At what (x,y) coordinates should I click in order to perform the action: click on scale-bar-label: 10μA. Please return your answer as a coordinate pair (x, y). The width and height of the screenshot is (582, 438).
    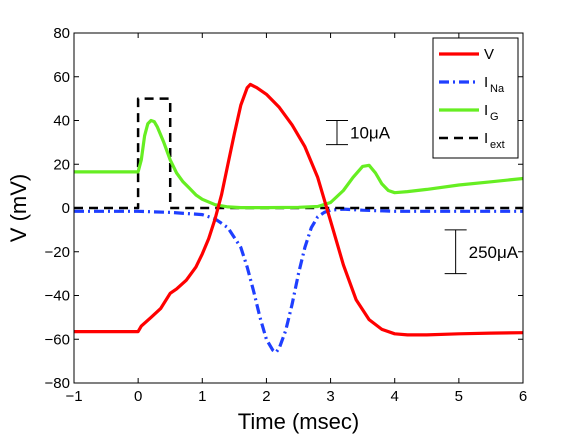
    Looking at the image, I should click on (370, 133).